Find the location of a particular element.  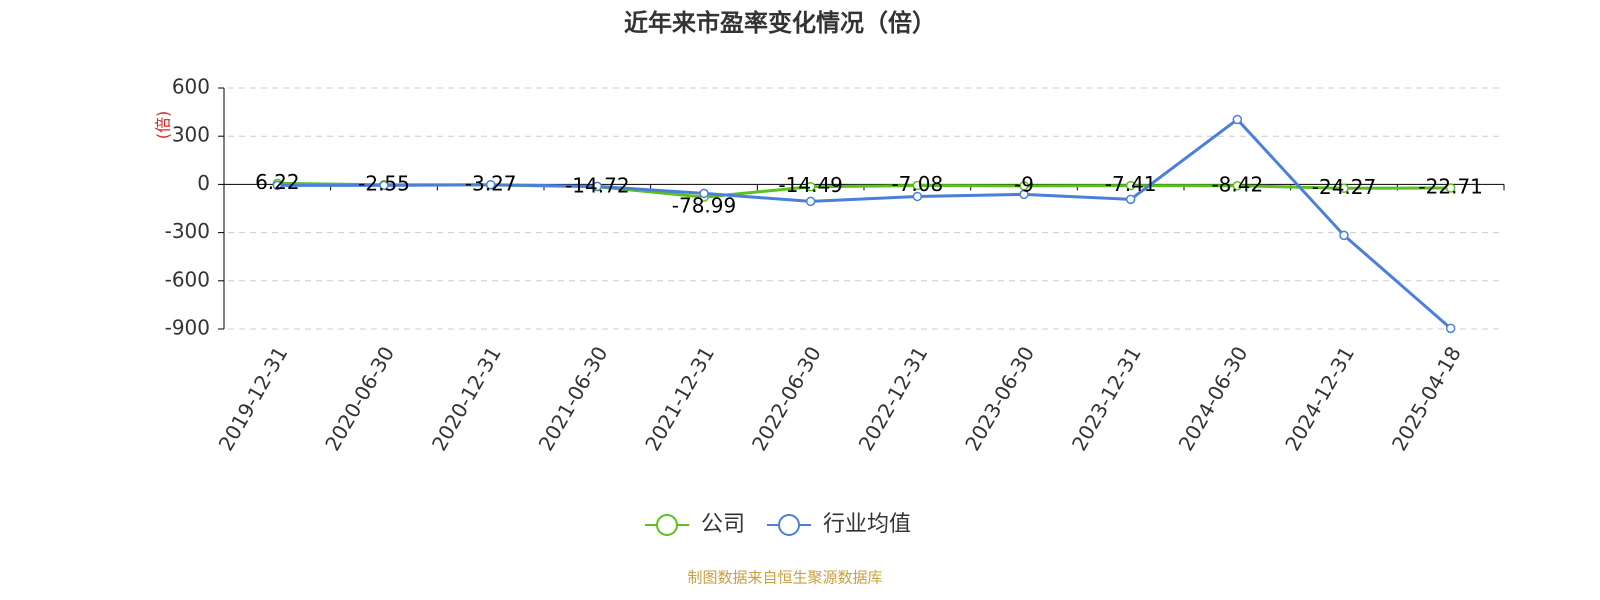

x-tick-label: 2023-06-30 is located at coordinates (999, 398).